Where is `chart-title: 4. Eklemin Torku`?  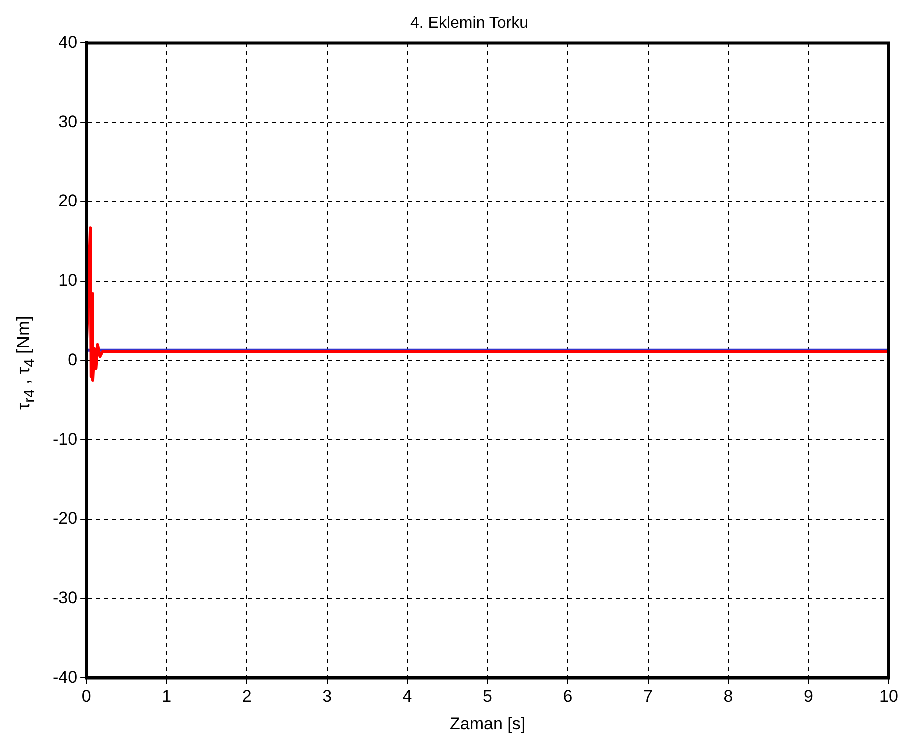 chart-title: 4. Eklemin Torku is located at coordinates (469, 23).